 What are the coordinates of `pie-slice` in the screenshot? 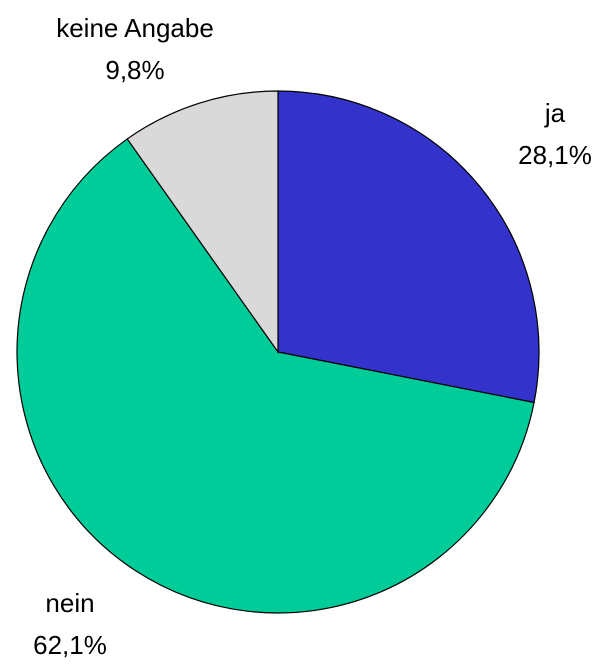 It's located at (202, 222).